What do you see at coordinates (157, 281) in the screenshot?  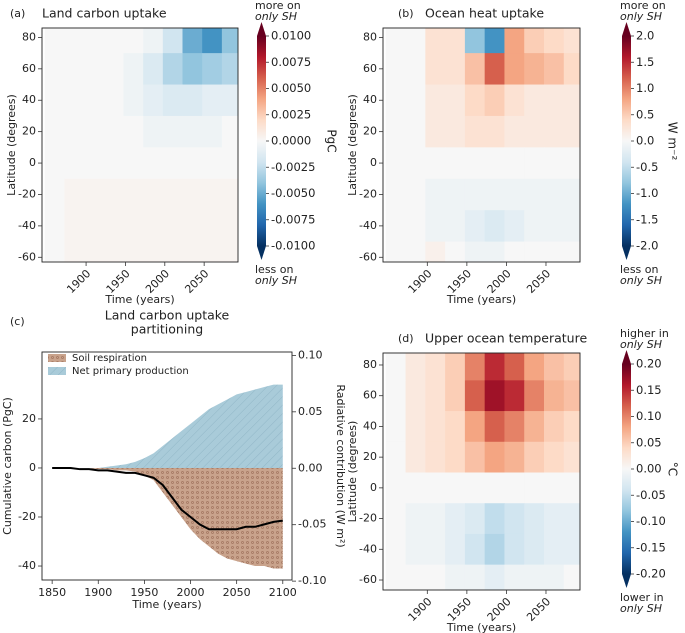 I see `x-tick-label: 2000` at bounding box center [157, 281].